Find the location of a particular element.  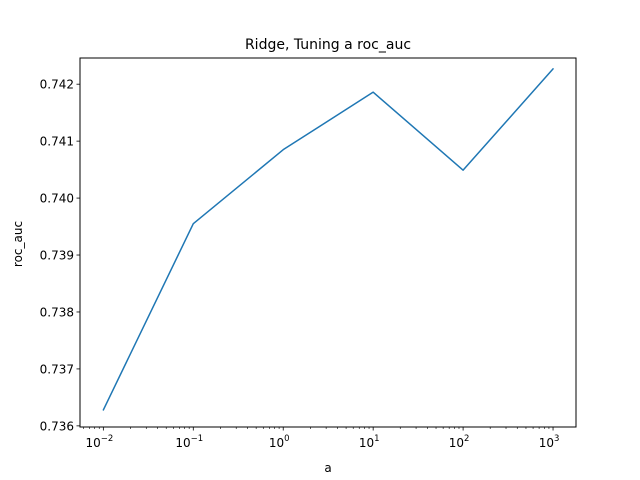

y-tick-label: 0.736 is located at coordinates (57, 426).